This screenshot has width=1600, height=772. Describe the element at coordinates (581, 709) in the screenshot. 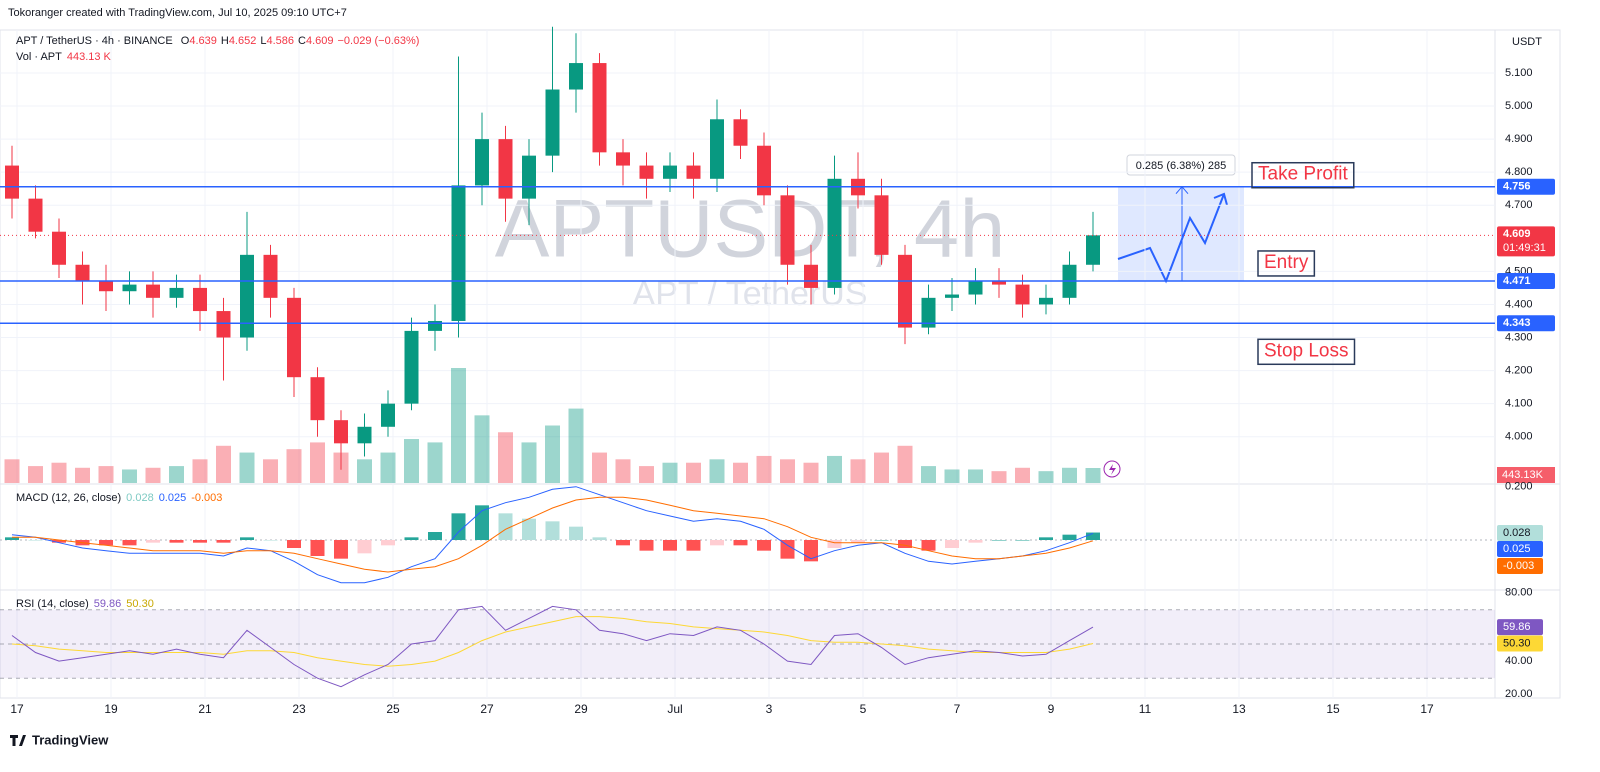

I see `x-tick-label: 29` at that location.